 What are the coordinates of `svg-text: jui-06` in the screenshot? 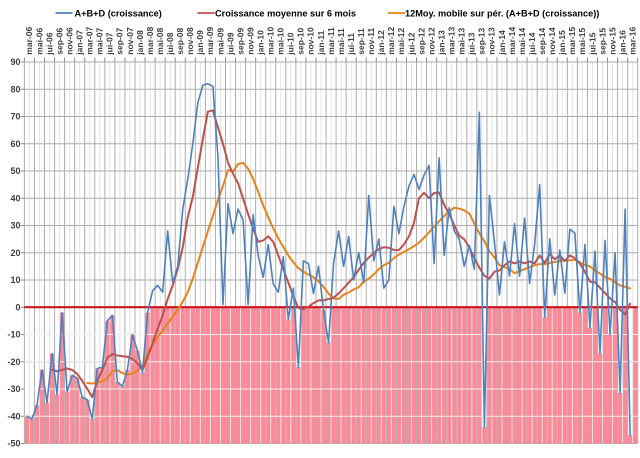 It's located at (49, 43).